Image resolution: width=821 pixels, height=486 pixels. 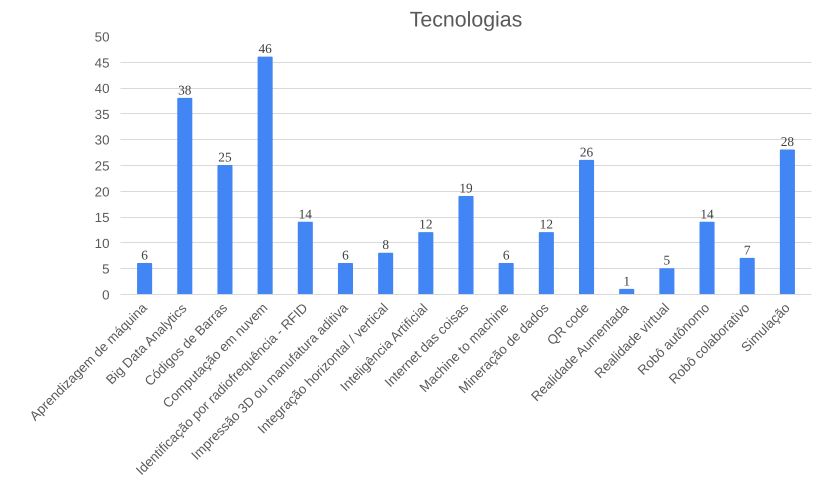 What do you see at coordinates (102, 114) in the screenshot?
I see `y-tick-label: 35` at bounding box center [102, 114].